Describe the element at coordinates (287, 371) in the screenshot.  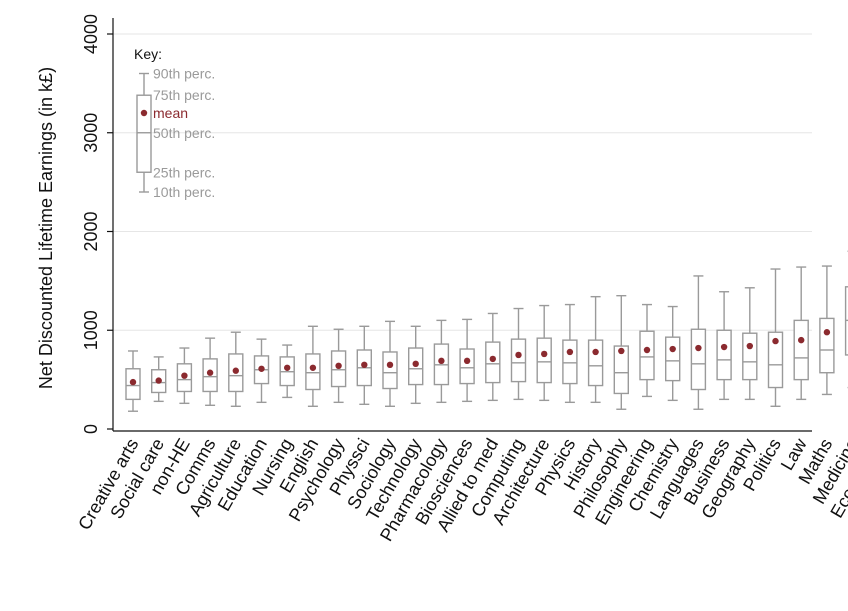
I see `box-nursing` at that location.